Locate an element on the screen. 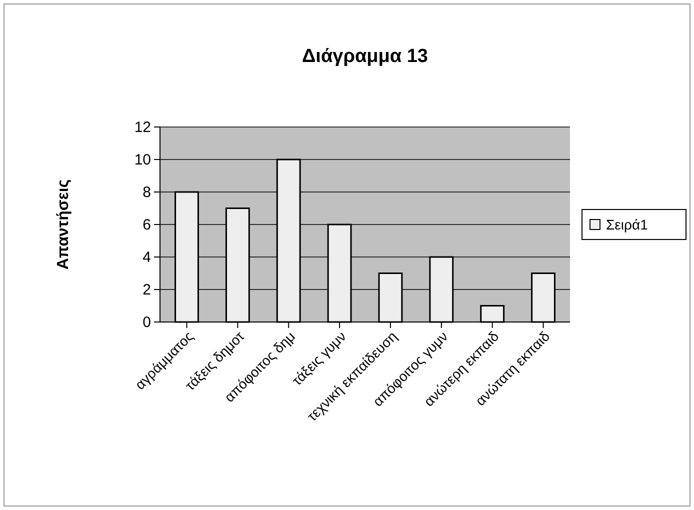 This screenshot has width=694, height=510. y-tick-label: 10 is located at coordinates (142, 159).